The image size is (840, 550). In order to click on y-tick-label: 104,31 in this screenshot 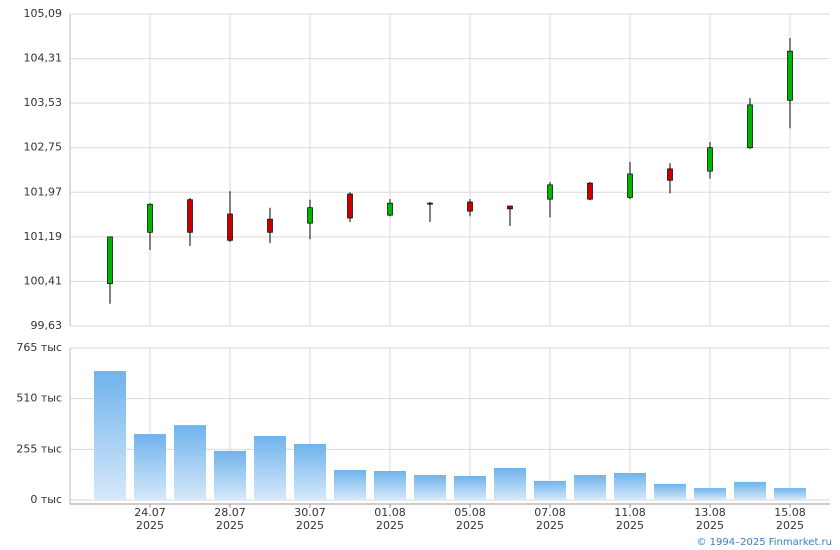, I will do `click(43, 58)`.